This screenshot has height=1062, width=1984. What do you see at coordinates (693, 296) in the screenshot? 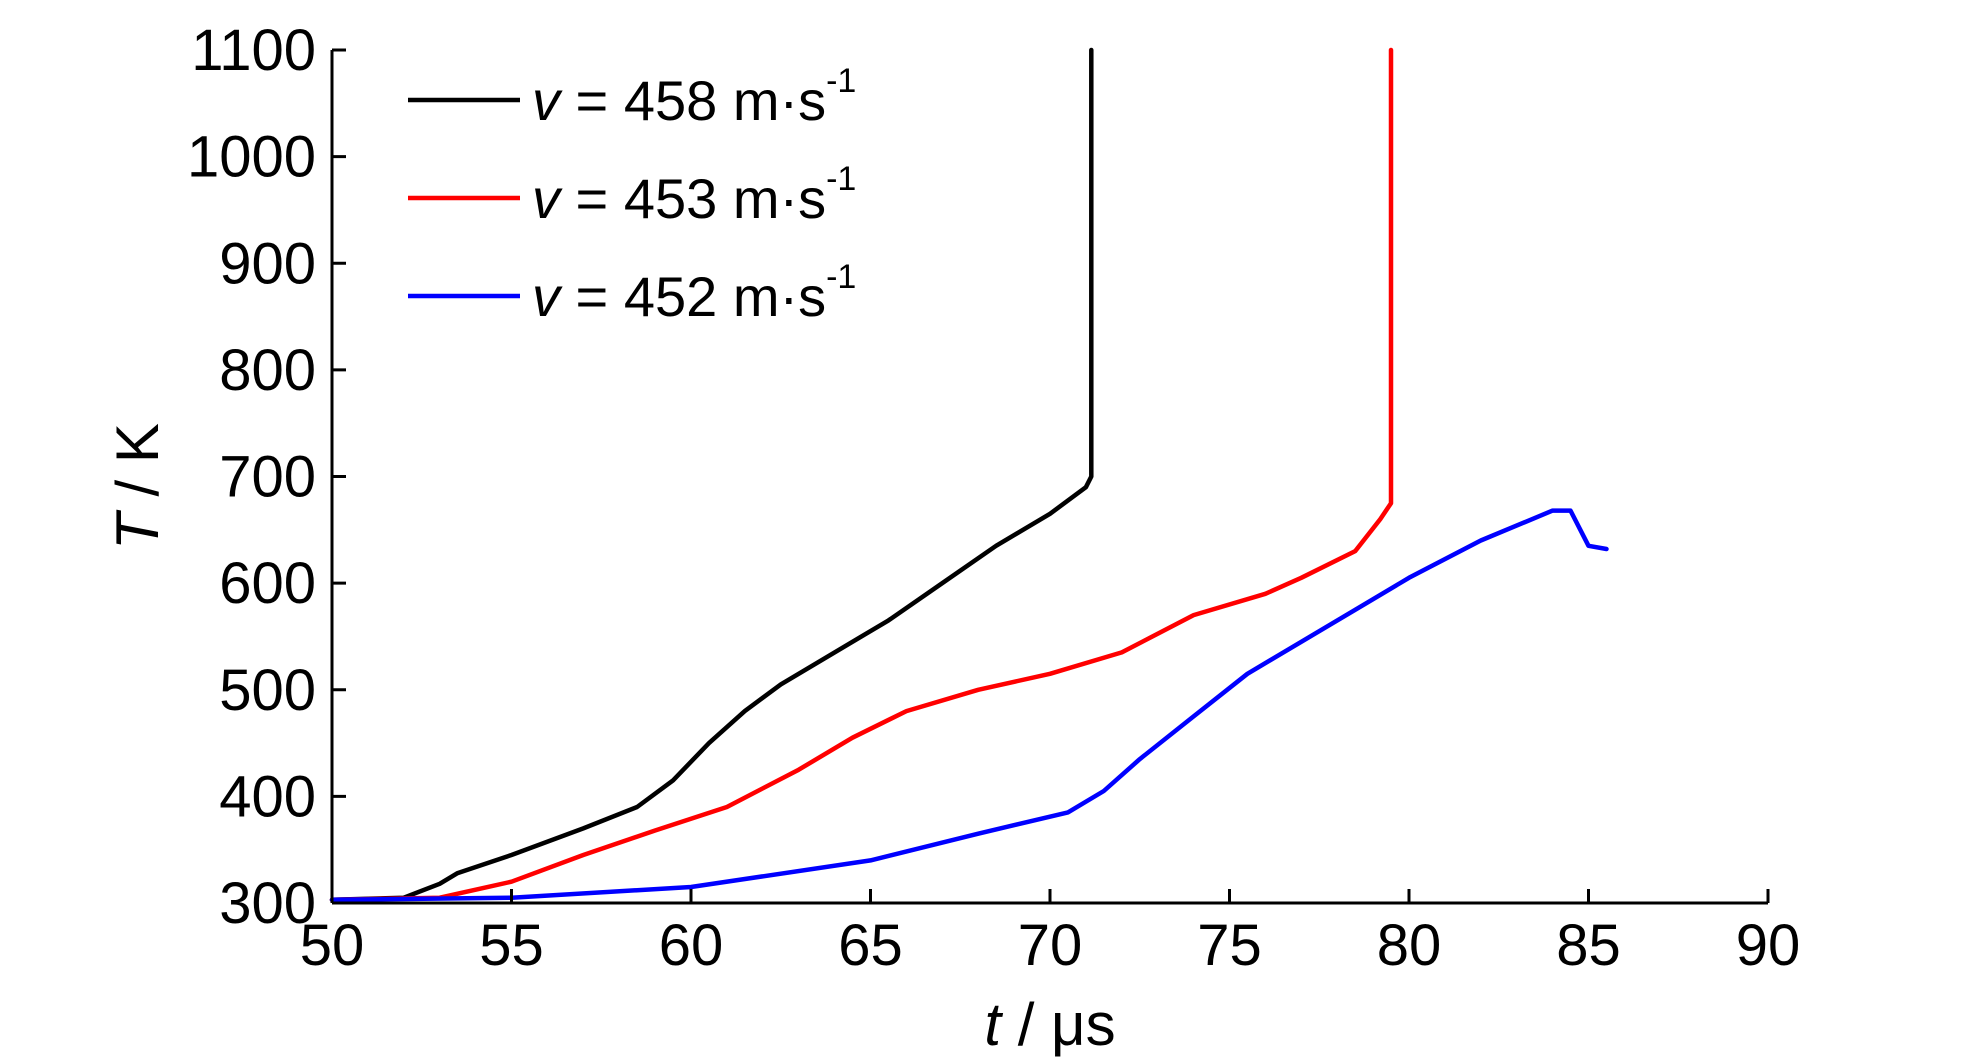
I see `legend-value: = 452 m·s` at bounding box center [693, 296].